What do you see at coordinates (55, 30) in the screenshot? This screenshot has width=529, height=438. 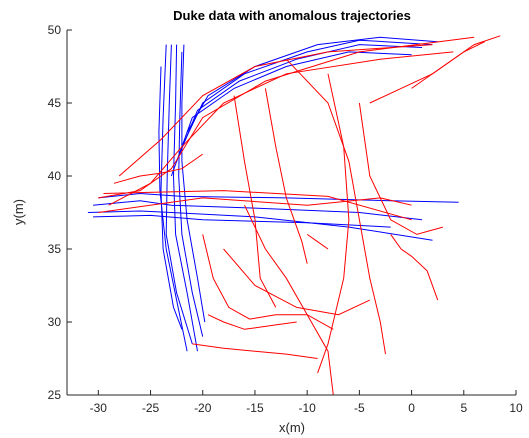 I see `y-tick-label: 50` at bounding box center [55, 30].